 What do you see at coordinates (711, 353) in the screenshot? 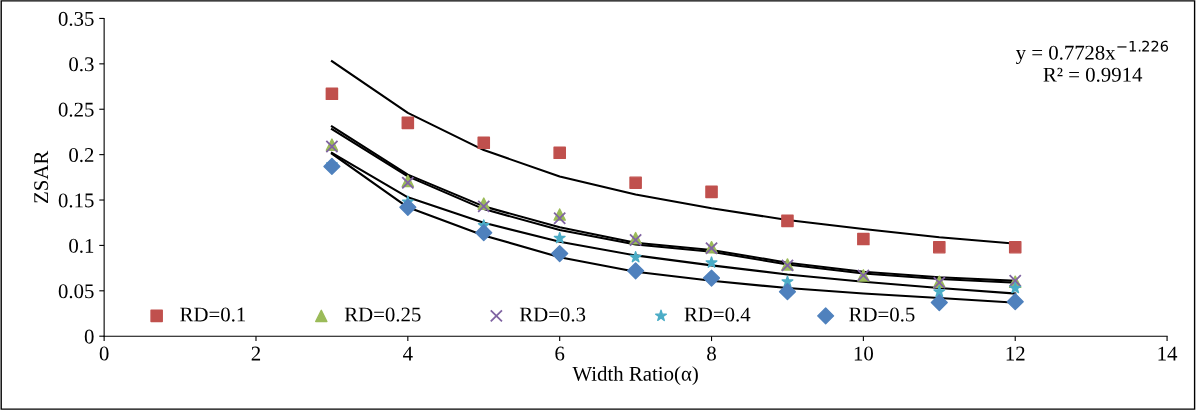
I see `x-tick-label: 8` at bounding box center [711, 353].